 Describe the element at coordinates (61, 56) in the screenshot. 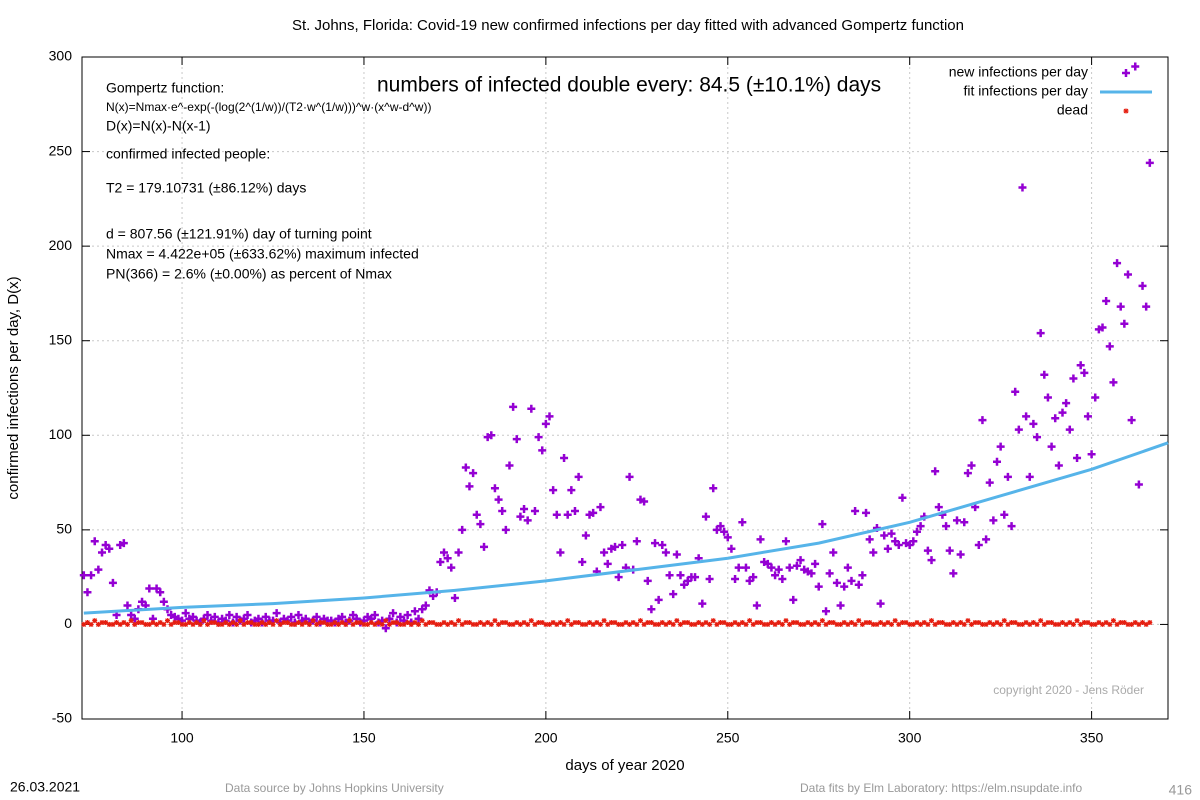

I see `y-tick-label: 300` at that location.